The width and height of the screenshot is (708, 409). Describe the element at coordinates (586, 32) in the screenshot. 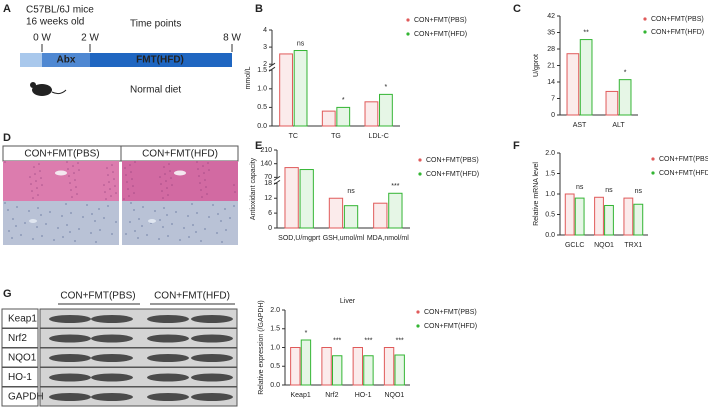

I see `significance: **` at that location.